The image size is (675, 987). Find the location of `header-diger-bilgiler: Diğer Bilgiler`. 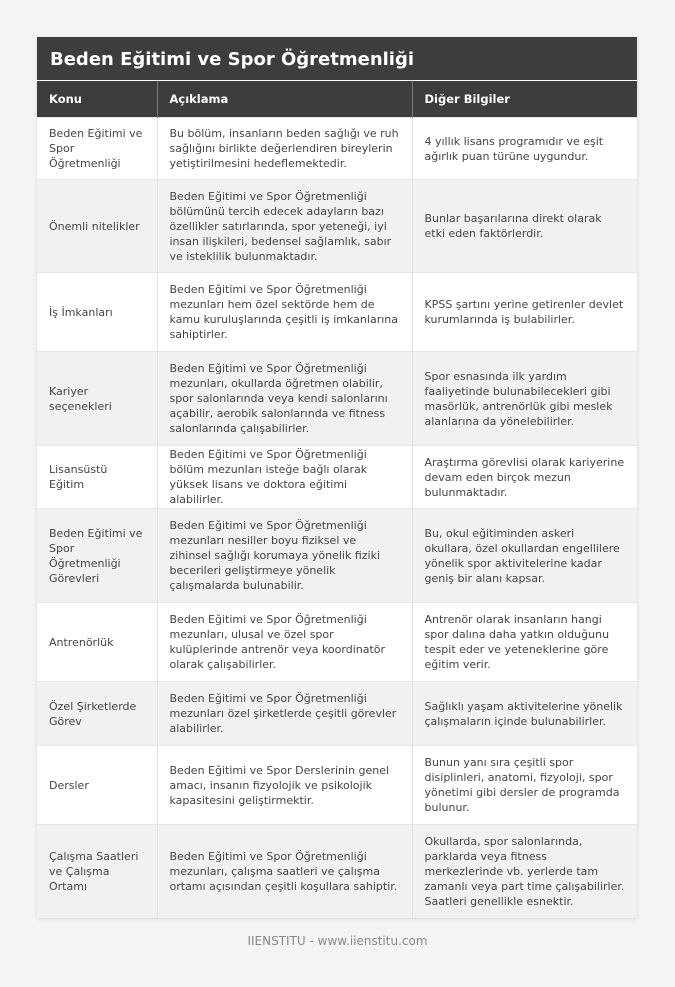

header-diger-bilgiler: Diğer Bilgiler is located at coordinates (524, 99).